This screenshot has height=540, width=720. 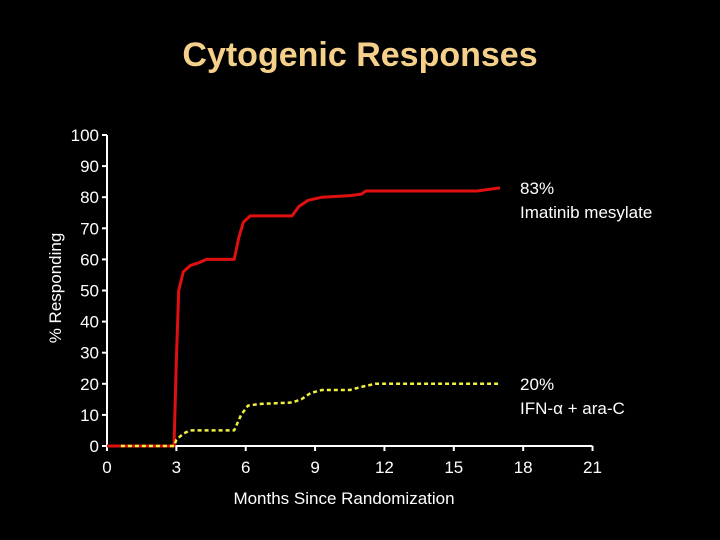 What do you see at coordinates (453, 467) in the screenshot?
I see `x-tick-label: 15` at bounding box center [453, 467].